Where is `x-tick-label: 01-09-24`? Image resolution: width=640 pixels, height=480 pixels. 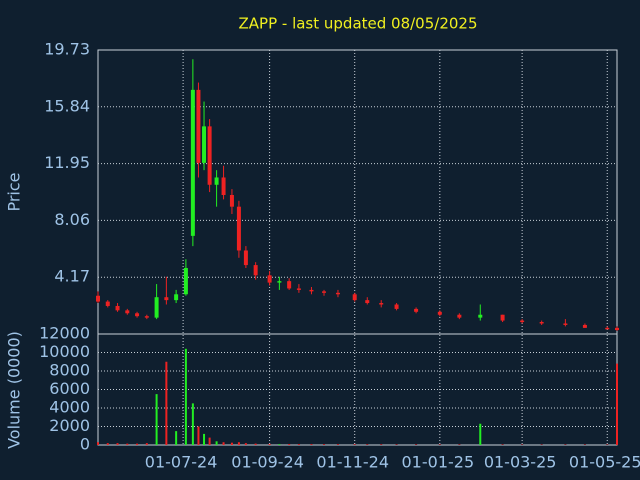 x-tick-label: 01-09-24 is located at coordinates (267, 462).